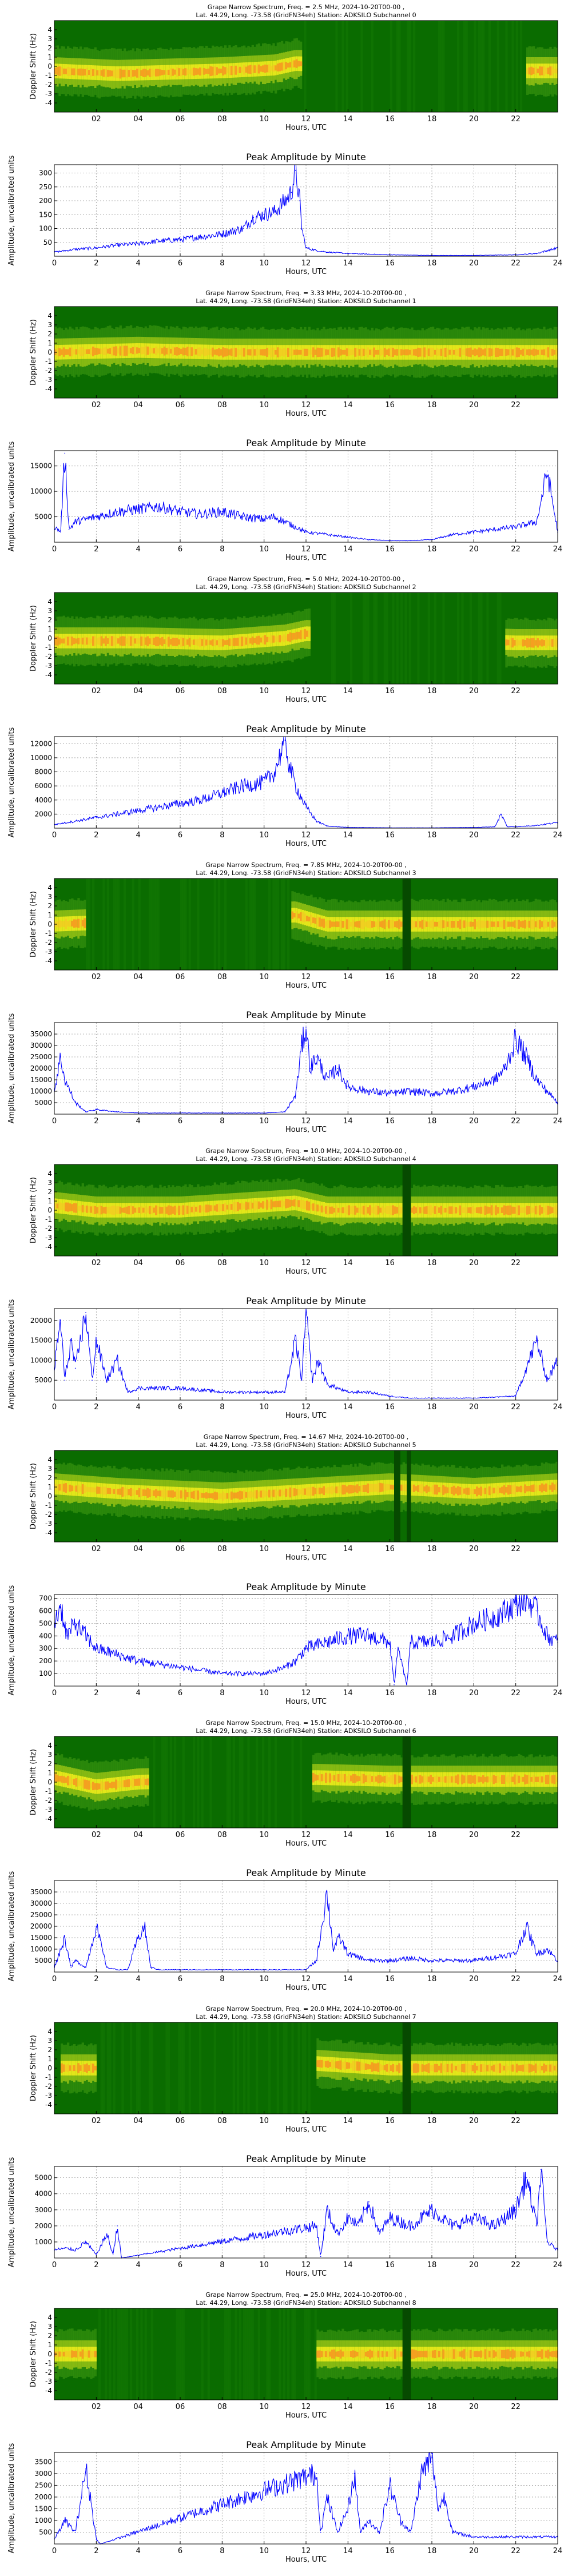  I want to click on spectrogram-y-tick-label: 4, so click(49, 888).